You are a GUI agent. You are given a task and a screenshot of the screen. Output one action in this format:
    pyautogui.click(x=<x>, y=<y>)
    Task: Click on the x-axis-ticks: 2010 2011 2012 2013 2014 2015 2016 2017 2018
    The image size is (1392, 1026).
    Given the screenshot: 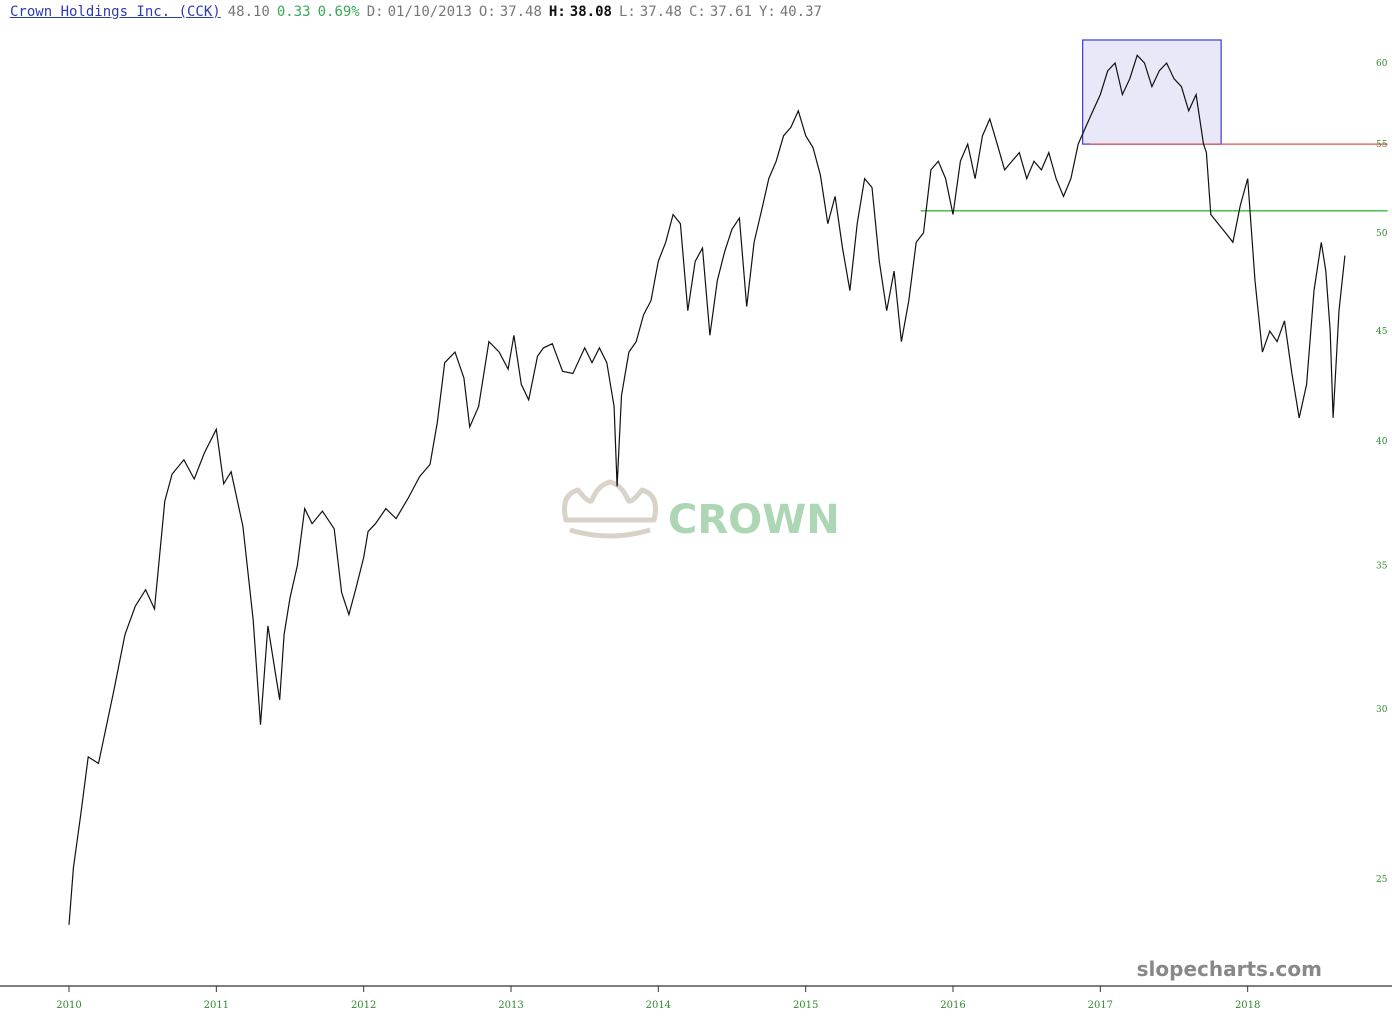 What is the action you would take?
    pyautogui.click(x=658, y=998)
    